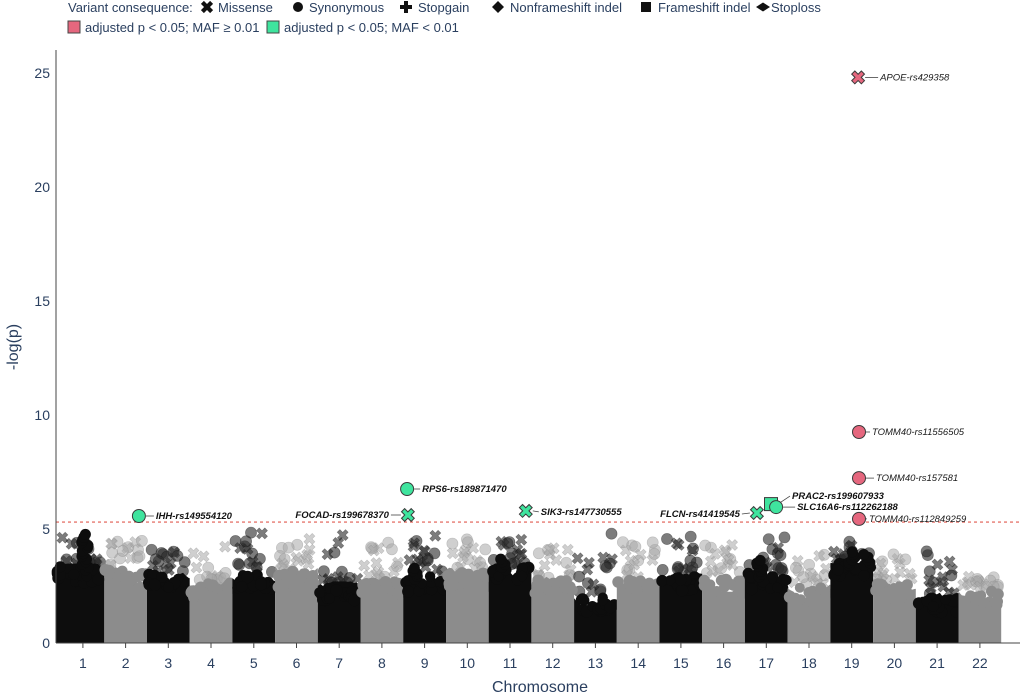 The height and width of the screenshot is (696, 1024). Describe the element at coordinates (13, 347) in the screenshot. I see `y-axis-title: -log(p)` at that location.